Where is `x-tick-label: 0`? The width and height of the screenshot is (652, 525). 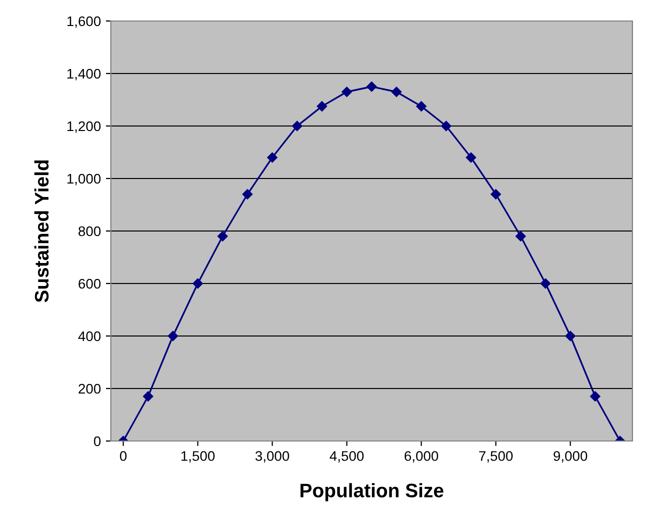
x-tick-label: 0 is located at coordinates (123, 456).